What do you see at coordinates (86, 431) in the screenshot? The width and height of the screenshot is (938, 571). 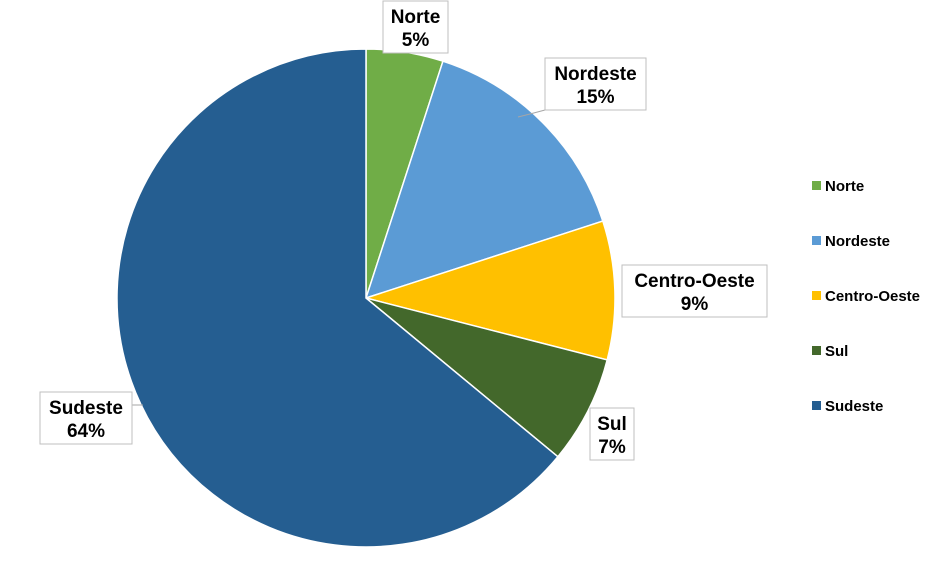 I see `data-label-value: 64%` at bounding box center [86, 431].